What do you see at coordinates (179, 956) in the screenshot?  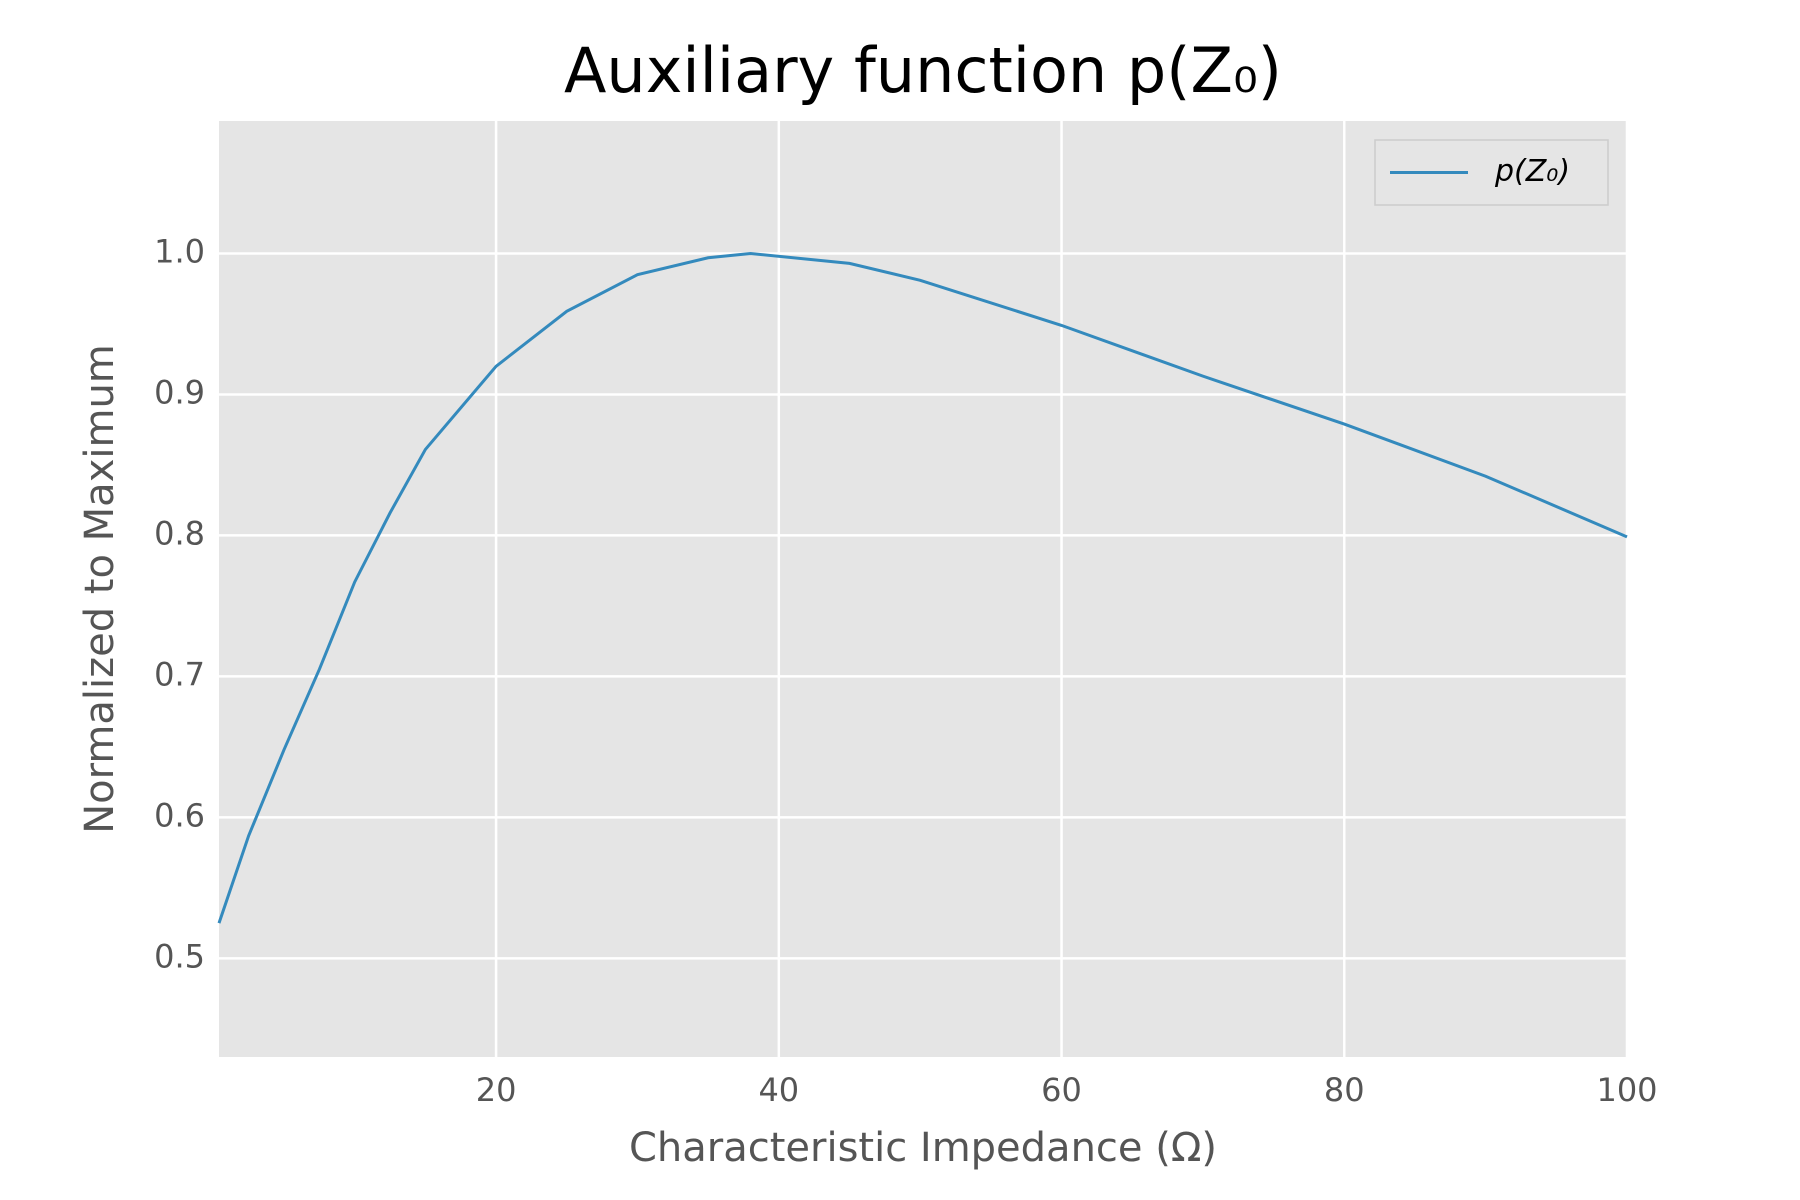 I see `y-tick-label: 0.5` at bounding box center [179, 956].